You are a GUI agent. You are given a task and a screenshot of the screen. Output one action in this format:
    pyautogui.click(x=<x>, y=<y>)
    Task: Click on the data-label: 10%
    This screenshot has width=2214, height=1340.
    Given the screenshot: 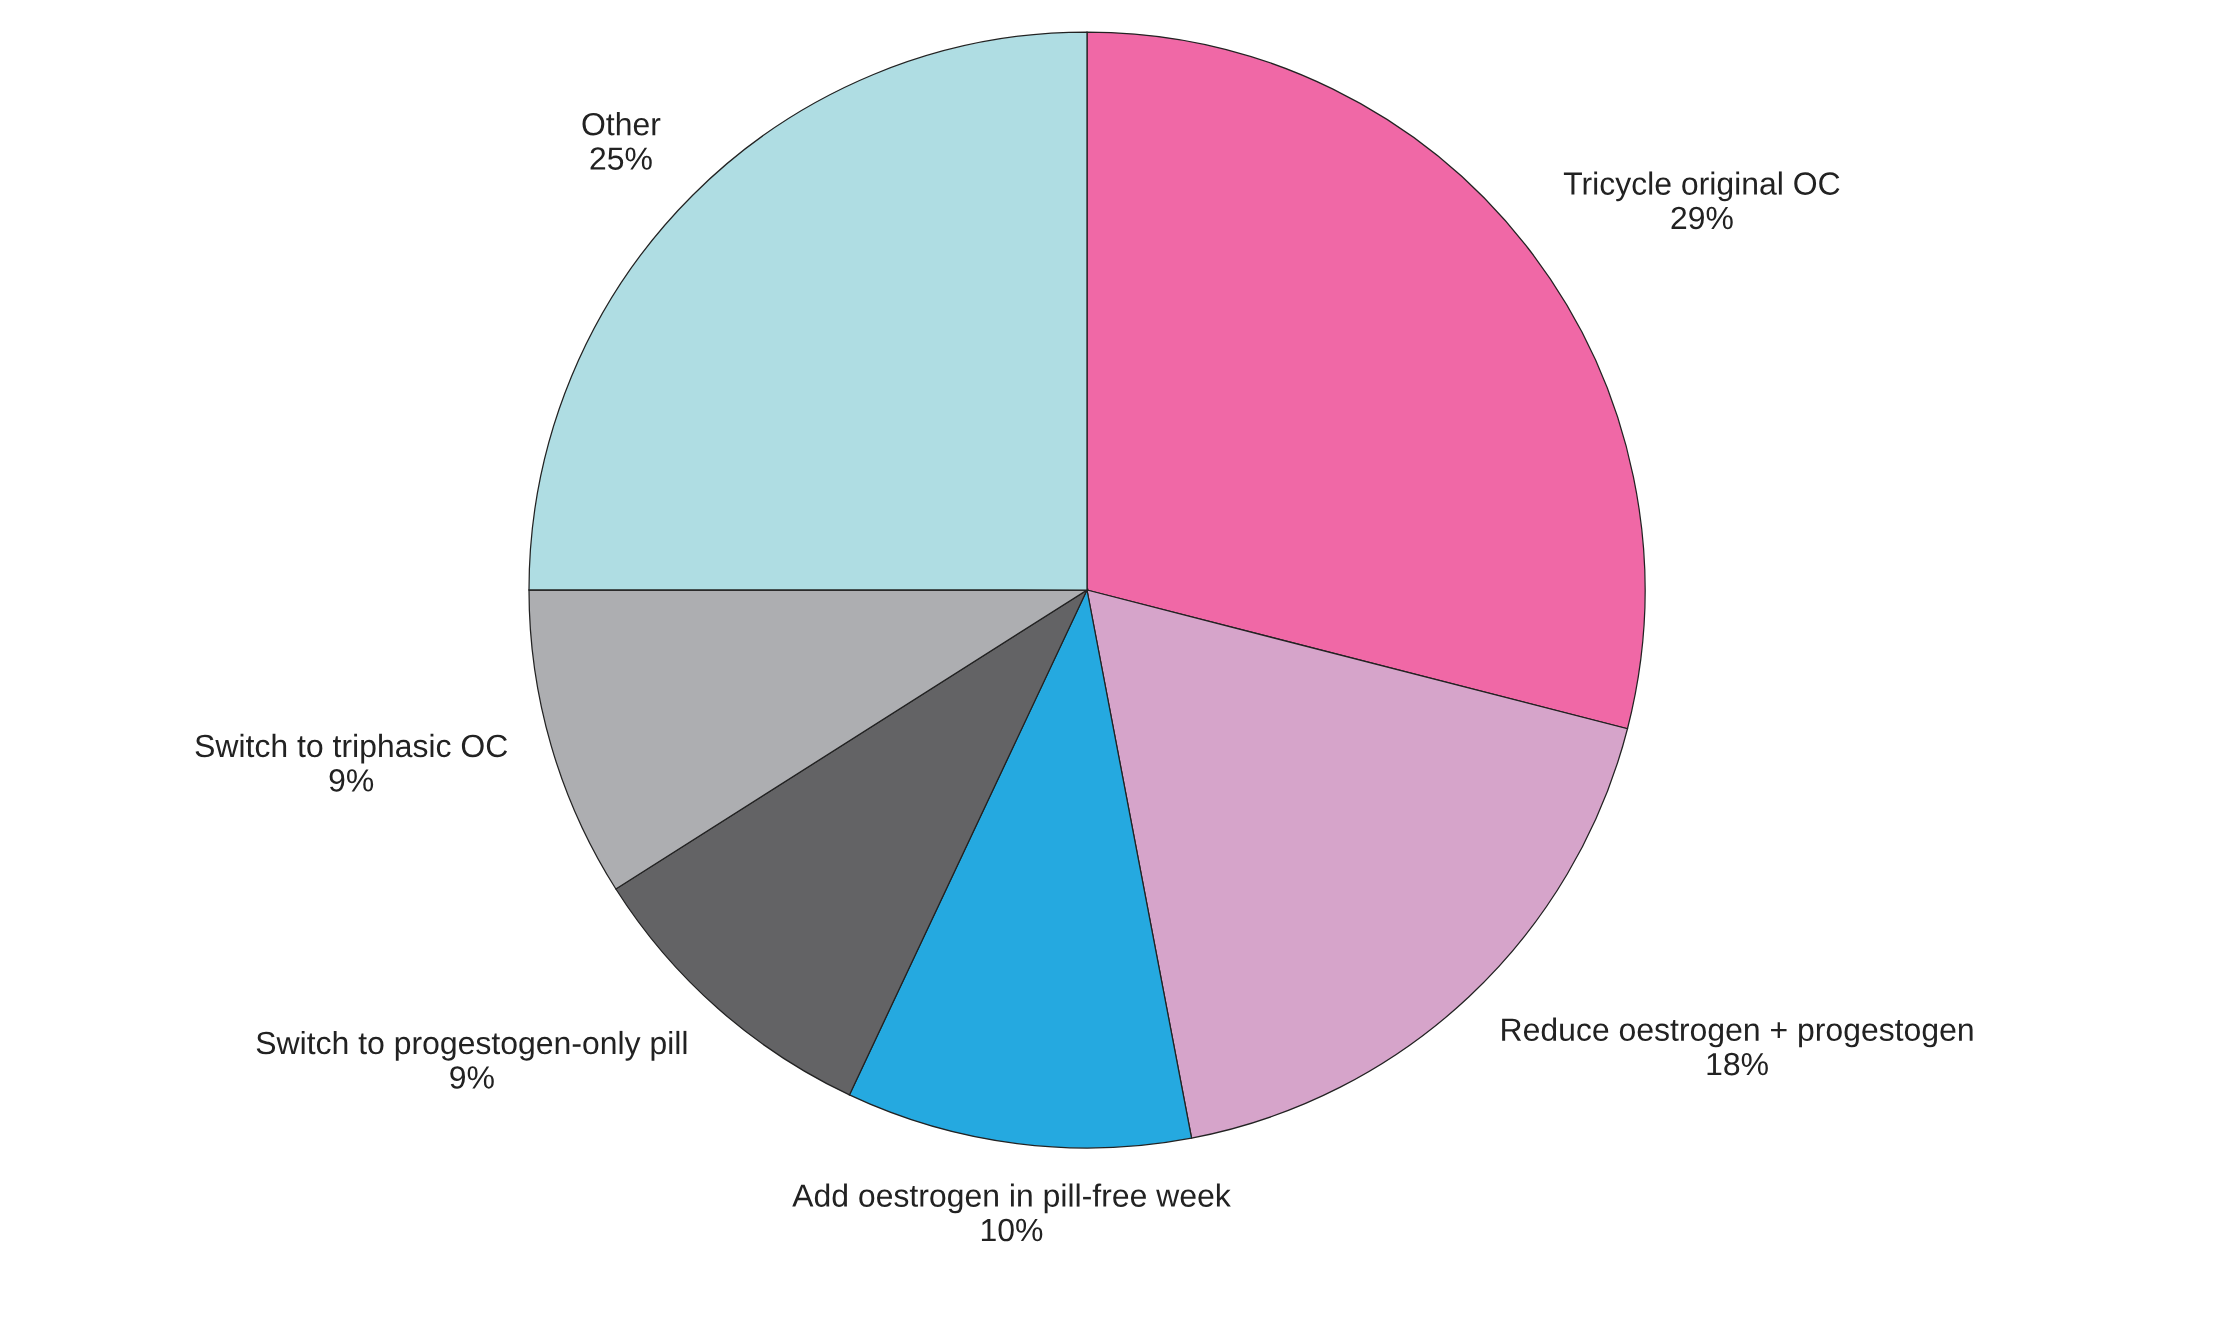 What is the action you would take?
    pyautogui.click(x=1012, y=1230)
    